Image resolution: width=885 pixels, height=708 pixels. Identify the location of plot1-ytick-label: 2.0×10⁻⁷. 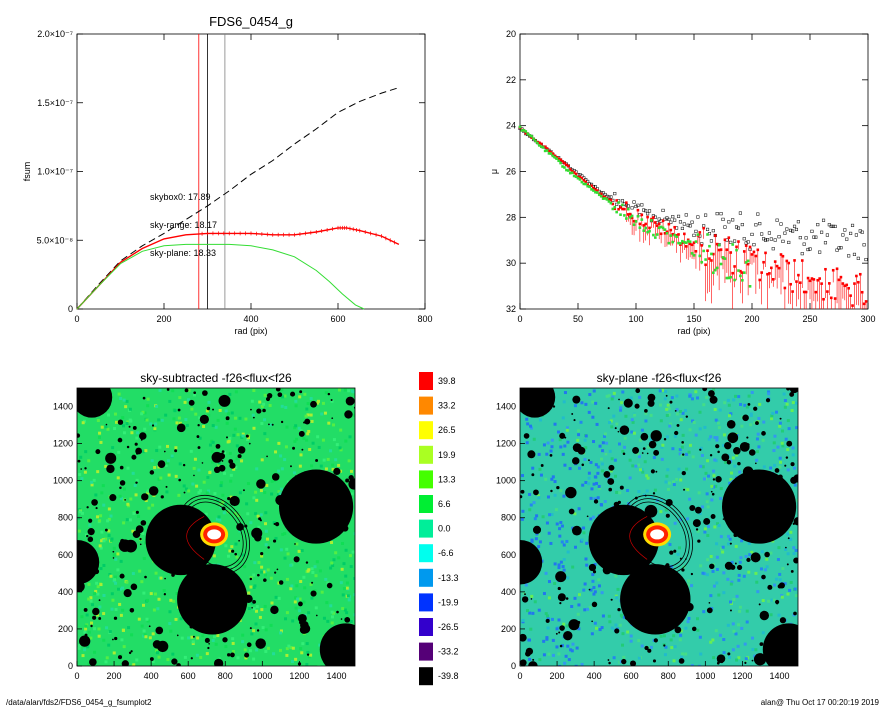
(55, 34).